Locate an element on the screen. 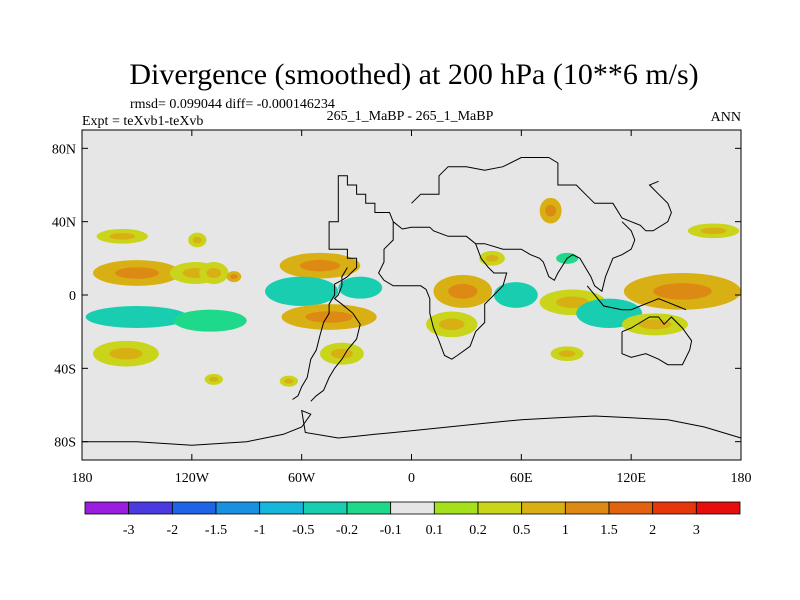  coastline-antarctica is located at coordinates (412, 427).